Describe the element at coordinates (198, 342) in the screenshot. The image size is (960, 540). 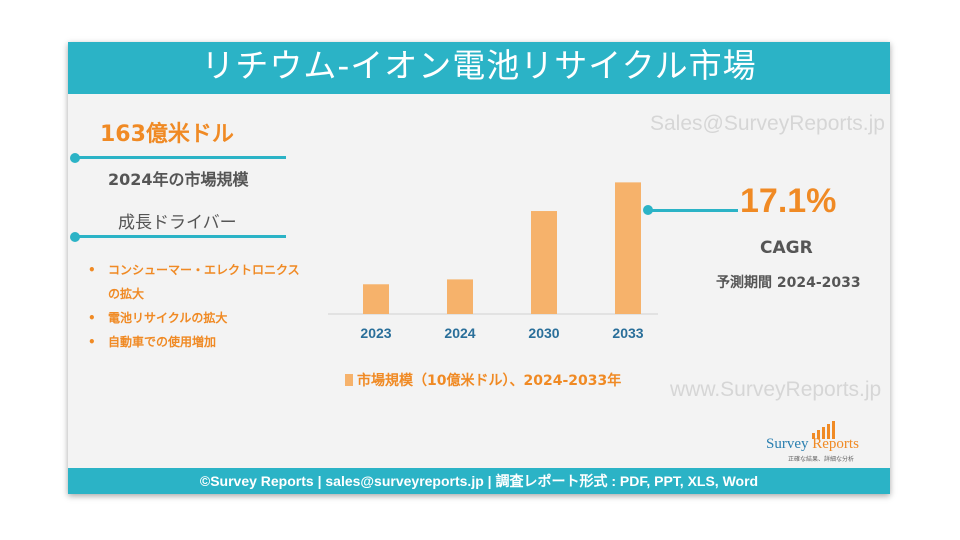
I see `driver-item: 自動車での使用増加` at that location.